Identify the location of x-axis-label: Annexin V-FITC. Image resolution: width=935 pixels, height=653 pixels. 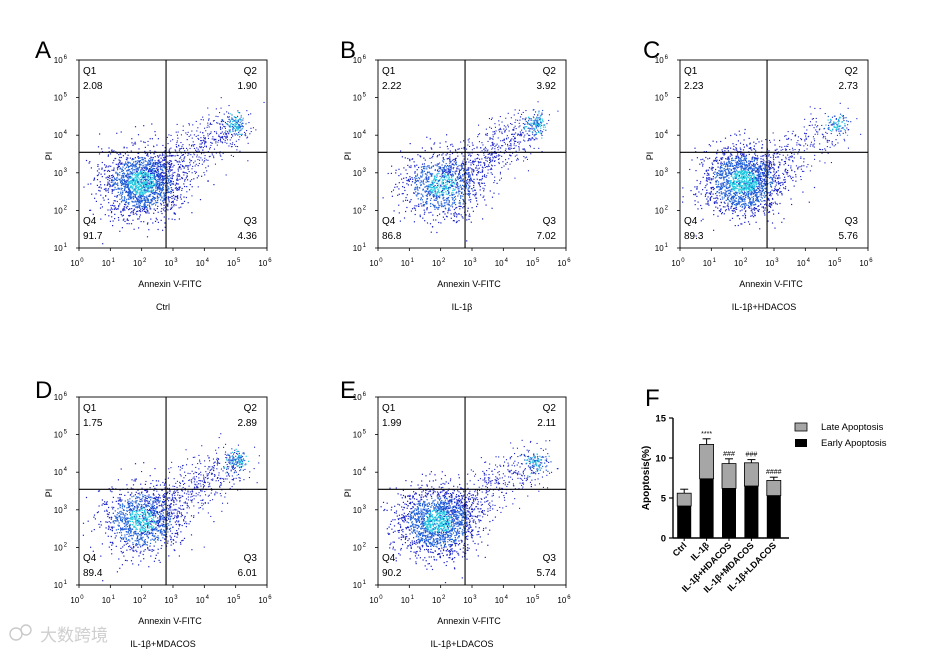
(170, 284).